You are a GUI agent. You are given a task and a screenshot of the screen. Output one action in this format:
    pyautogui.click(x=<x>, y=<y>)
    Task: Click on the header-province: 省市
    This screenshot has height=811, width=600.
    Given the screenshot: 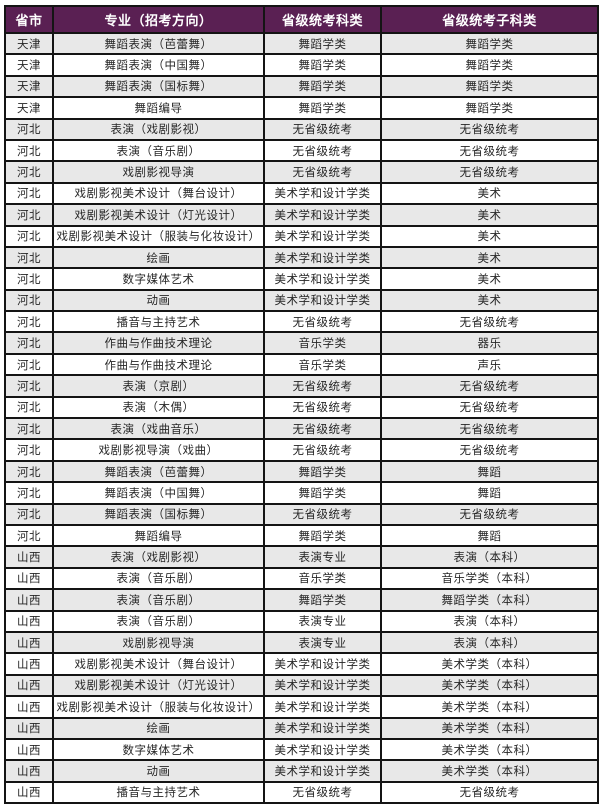 What is the action you would take?
    pyautogui.click(x=29, y=19)
    